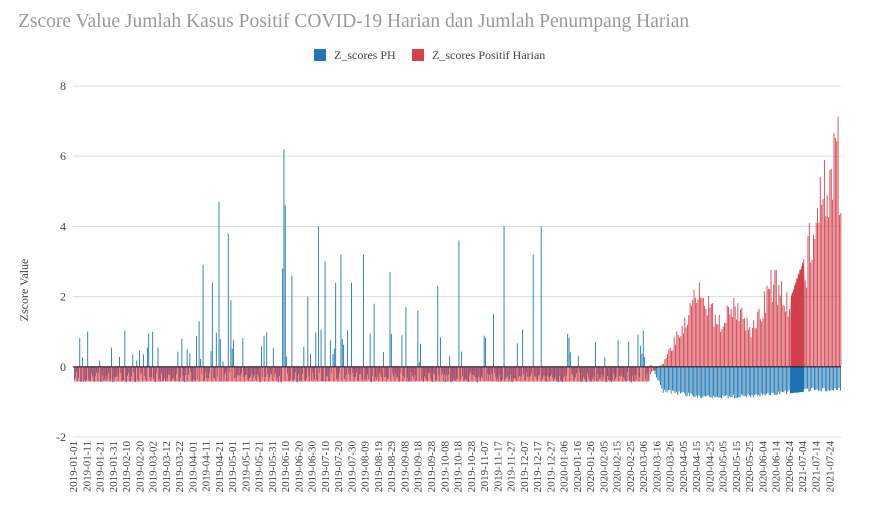 The image size is (877, 524). I want to click on x-tick-label: 2019-03-22, so click(180, 466).